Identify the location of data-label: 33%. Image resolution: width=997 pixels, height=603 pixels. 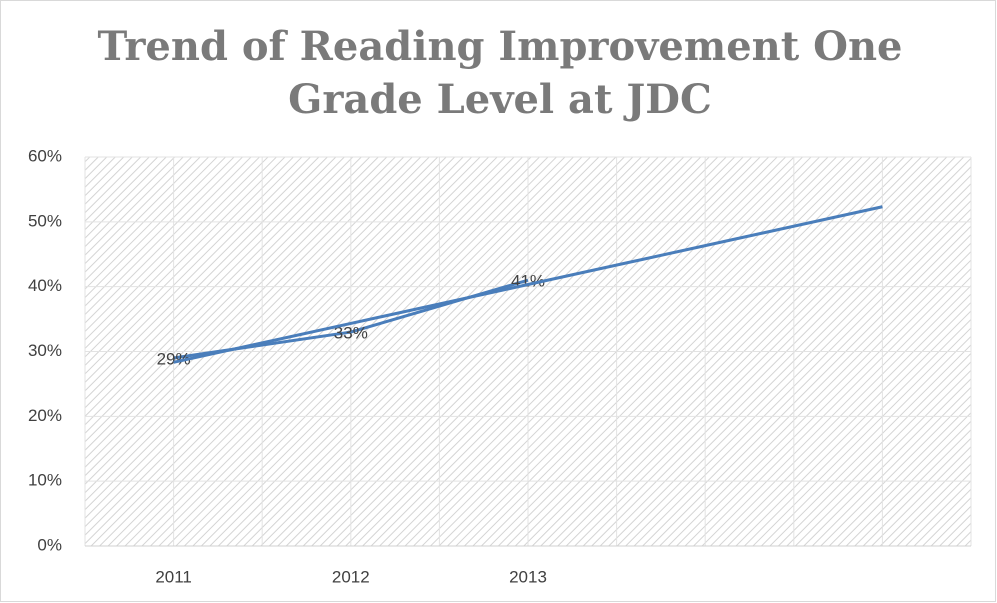
(351, 333).